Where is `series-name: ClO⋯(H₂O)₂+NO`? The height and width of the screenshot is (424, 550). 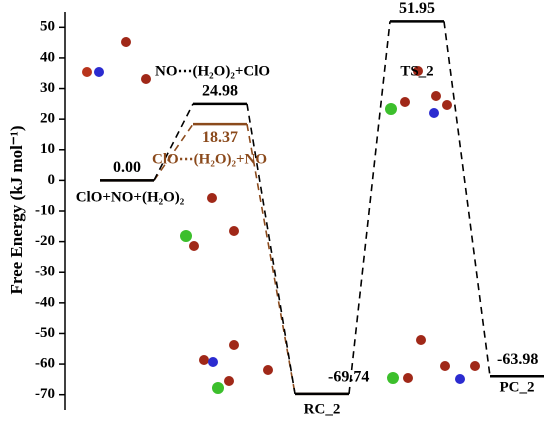 series-name: ClO⋯(H₂O)₂+NO is located at coordinates (209, 159).